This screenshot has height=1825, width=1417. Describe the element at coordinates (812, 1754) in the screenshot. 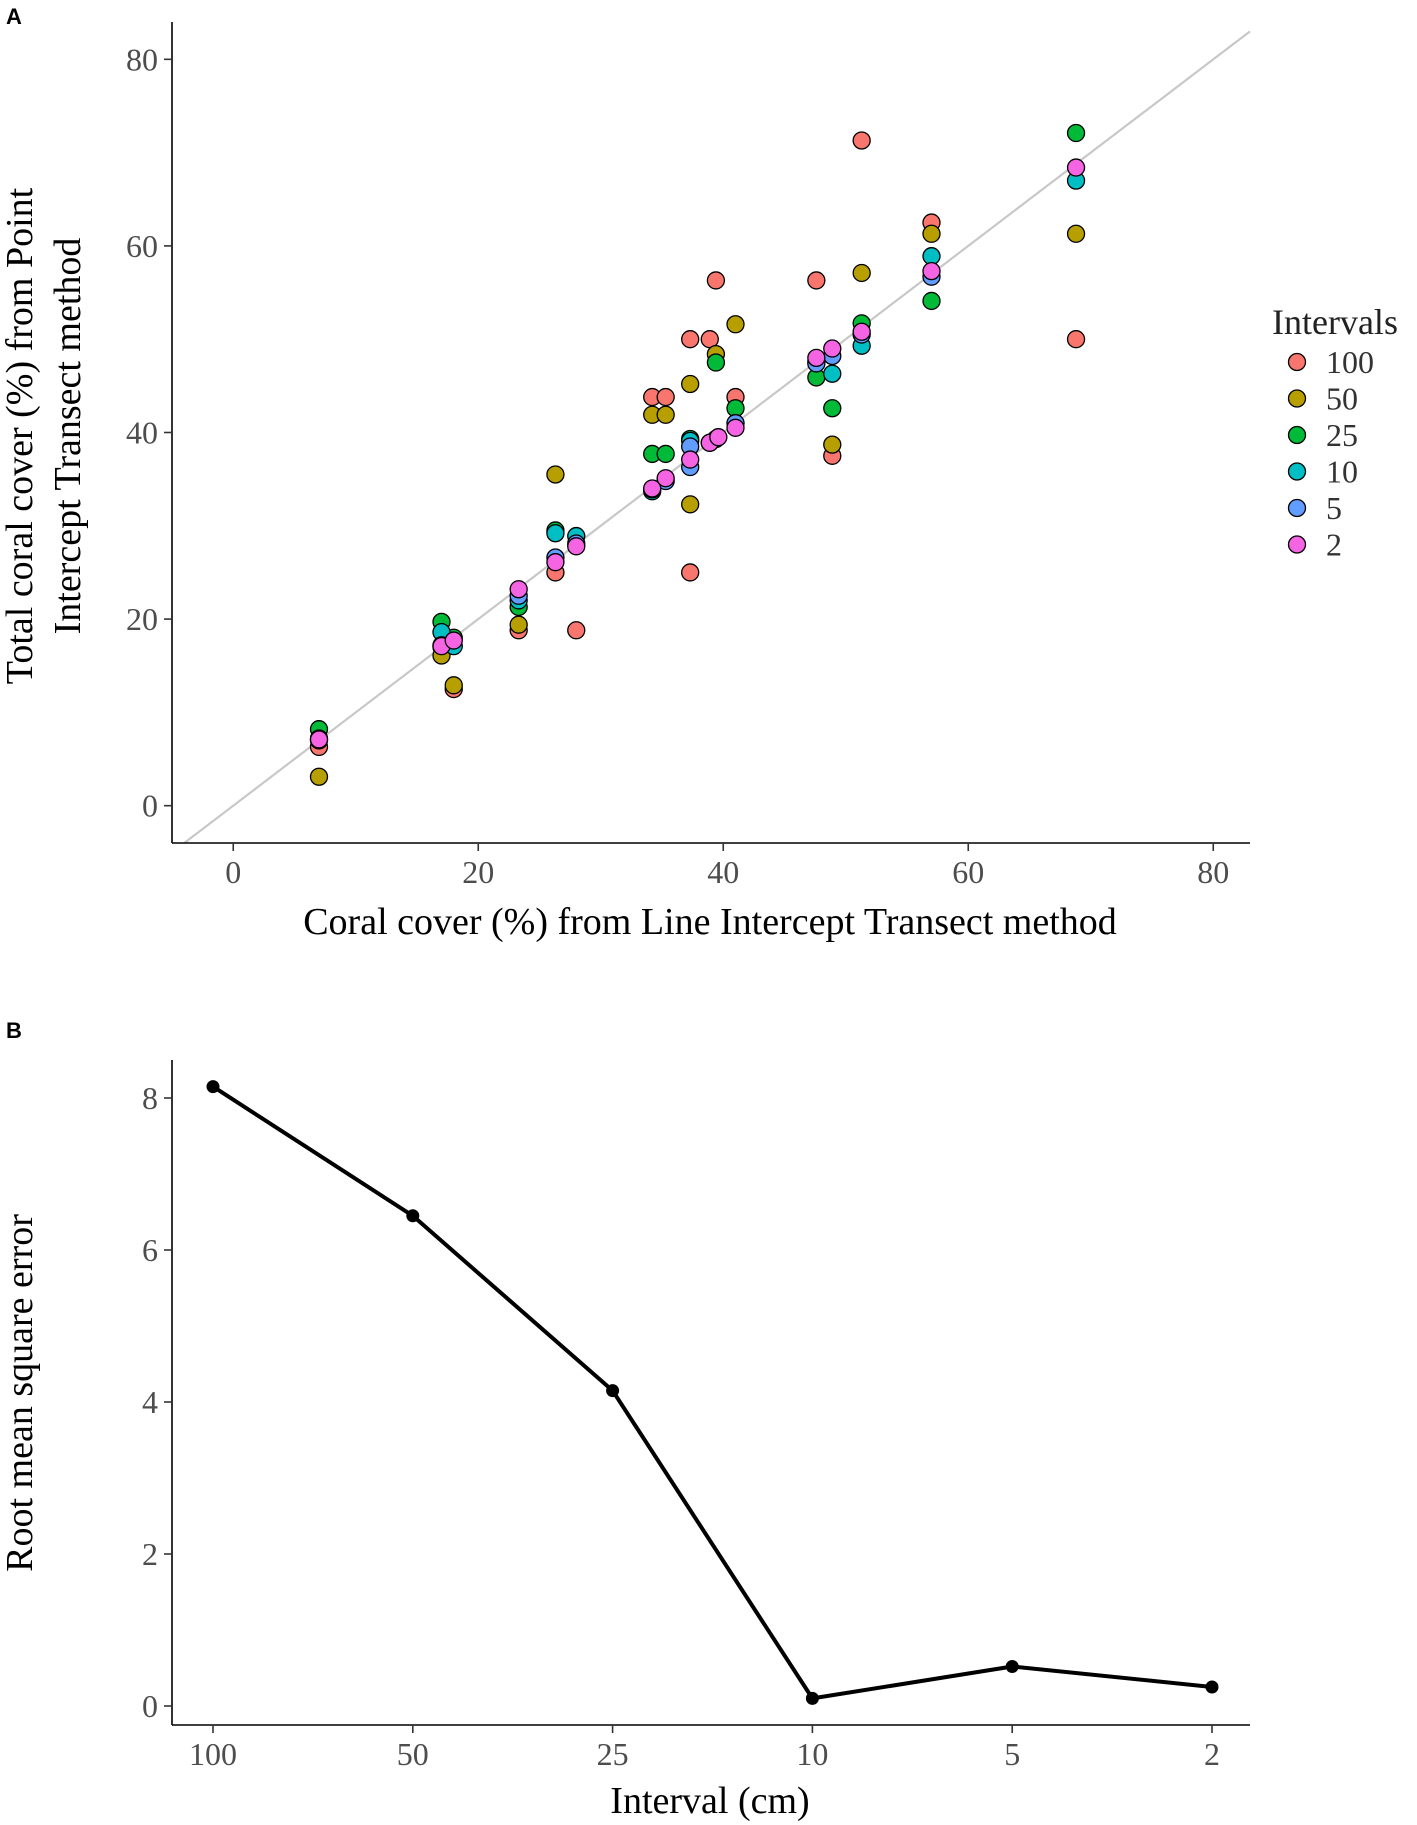

I see `x-tick-label: 10` at that location.